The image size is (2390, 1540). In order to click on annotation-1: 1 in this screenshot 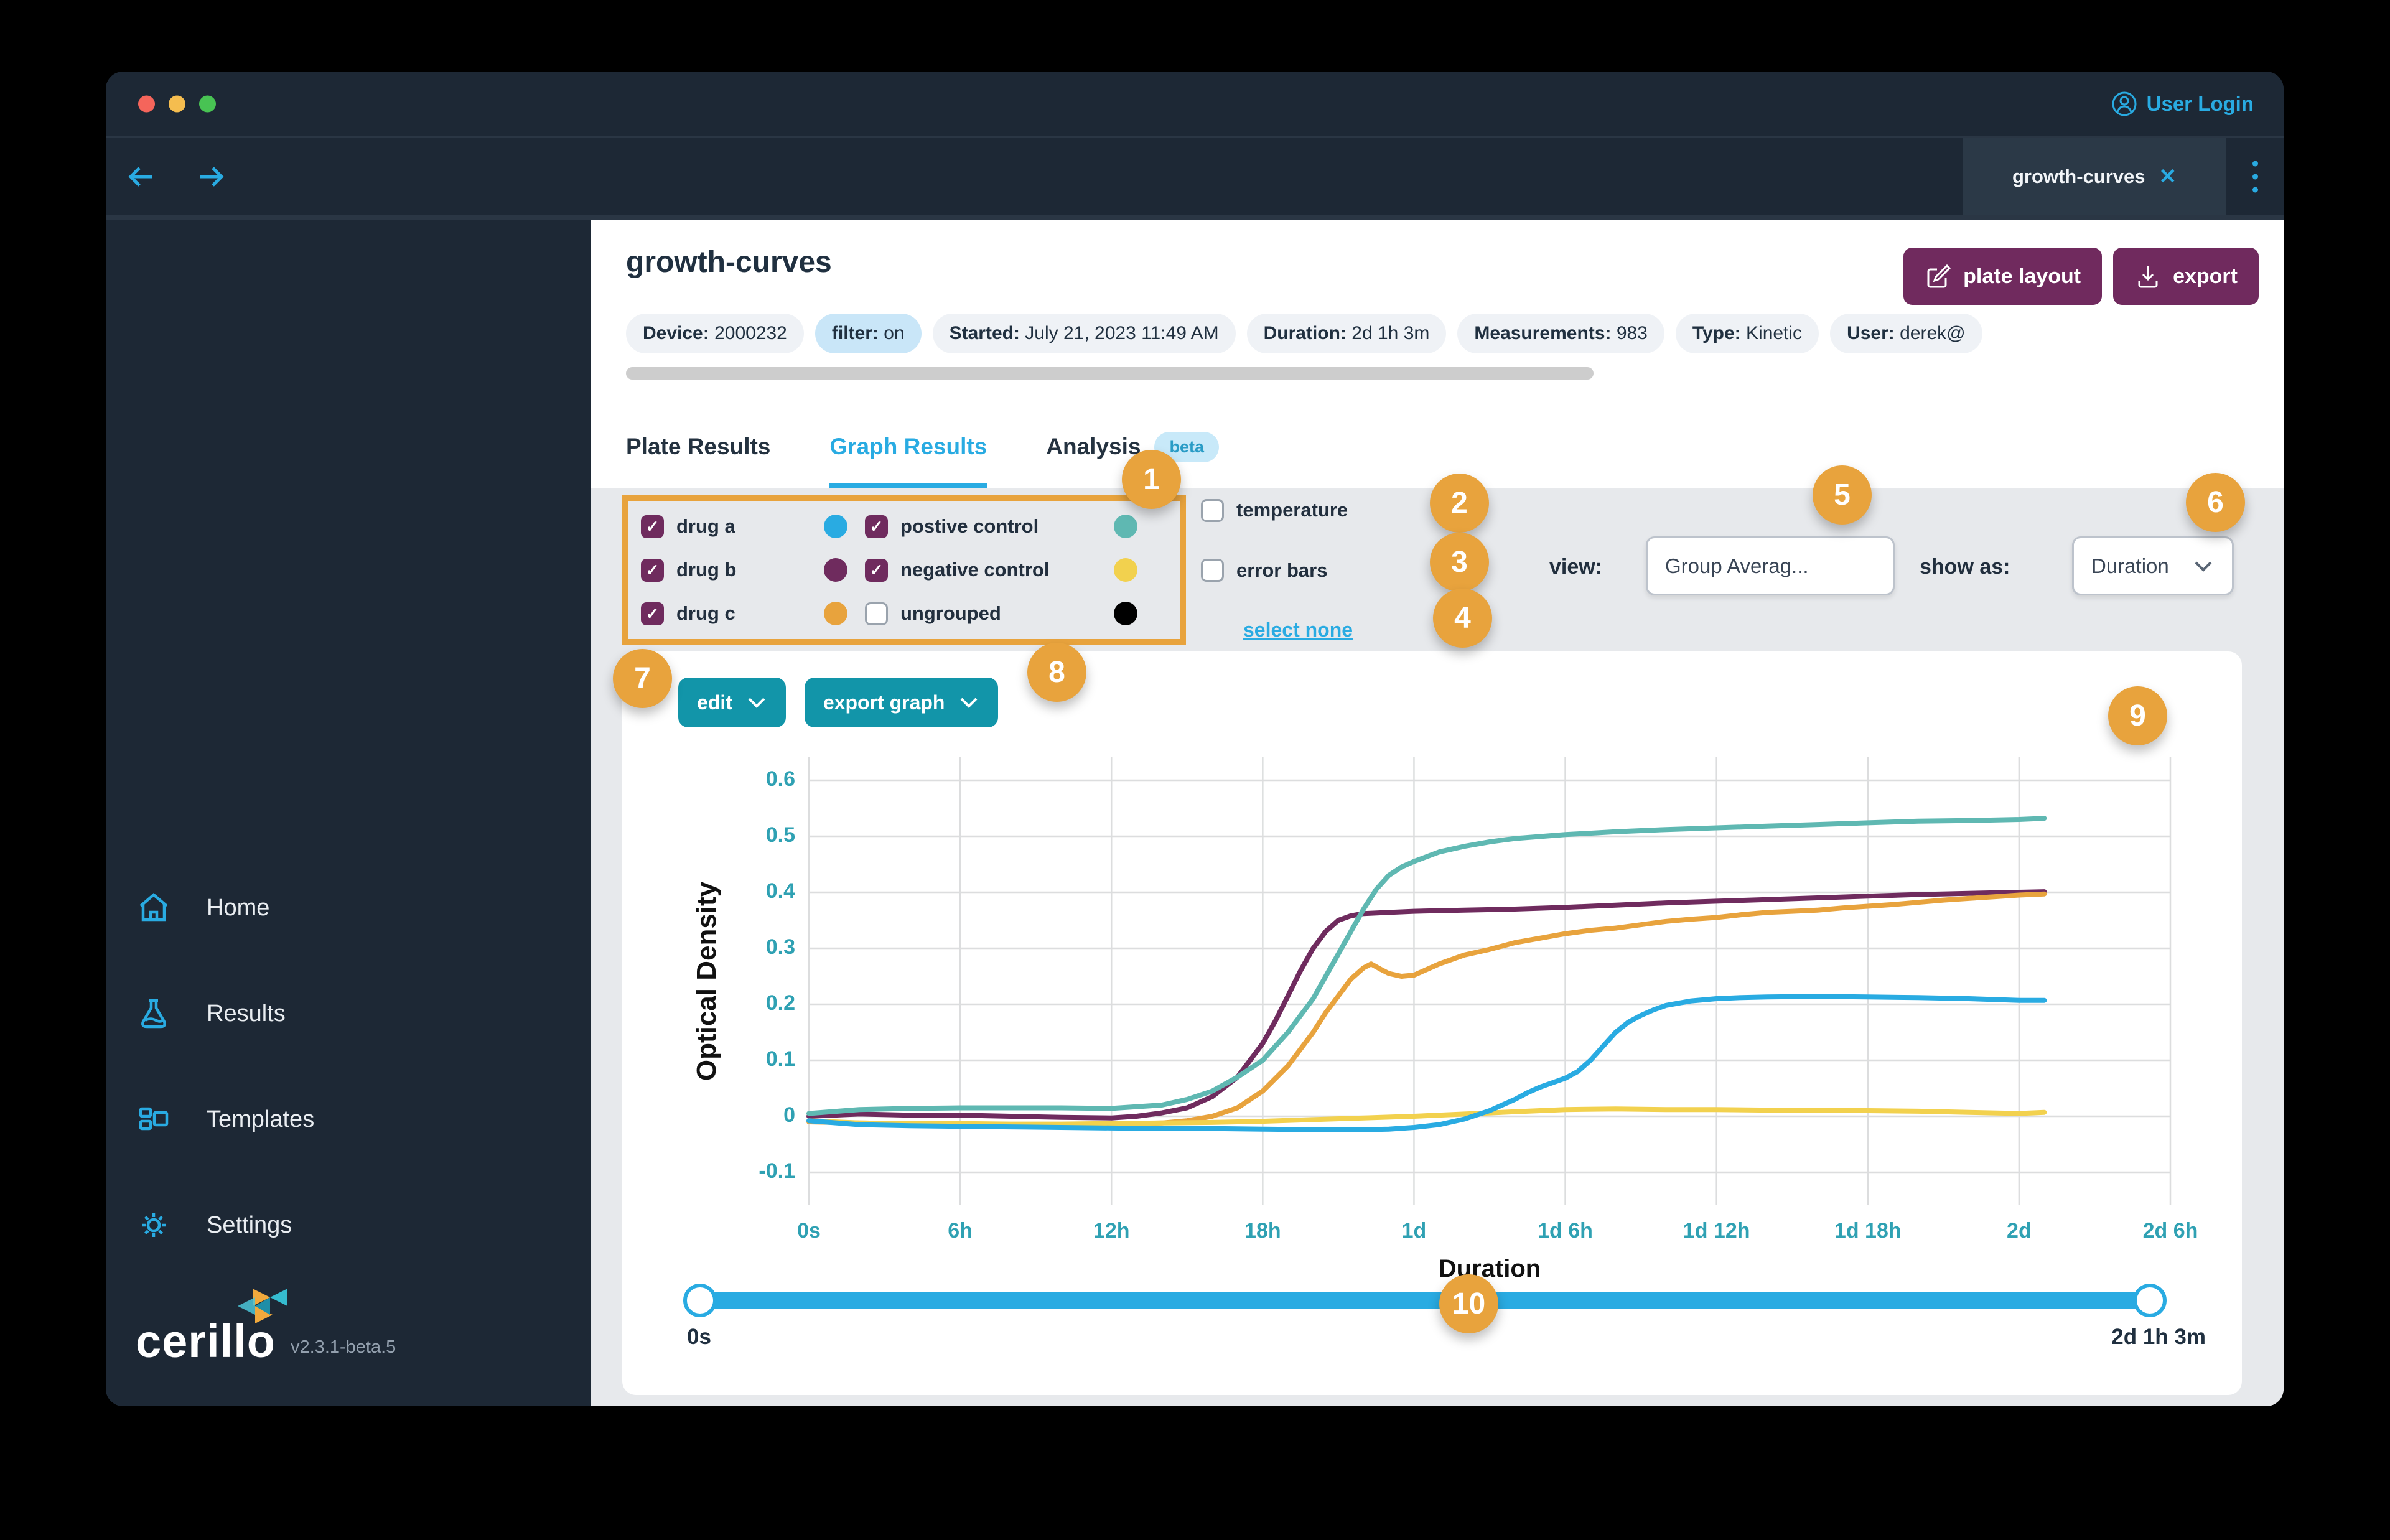, I will do `click(1151, 479)`.